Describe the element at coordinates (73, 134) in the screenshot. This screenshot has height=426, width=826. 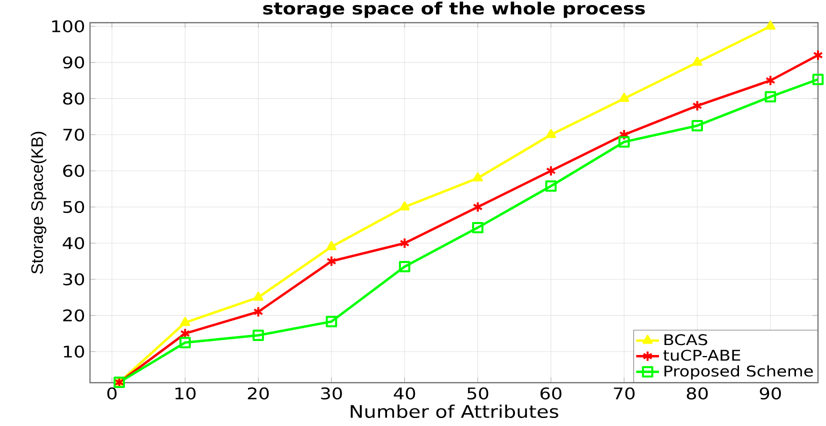
I see `y-tick-label: 70` at that location.